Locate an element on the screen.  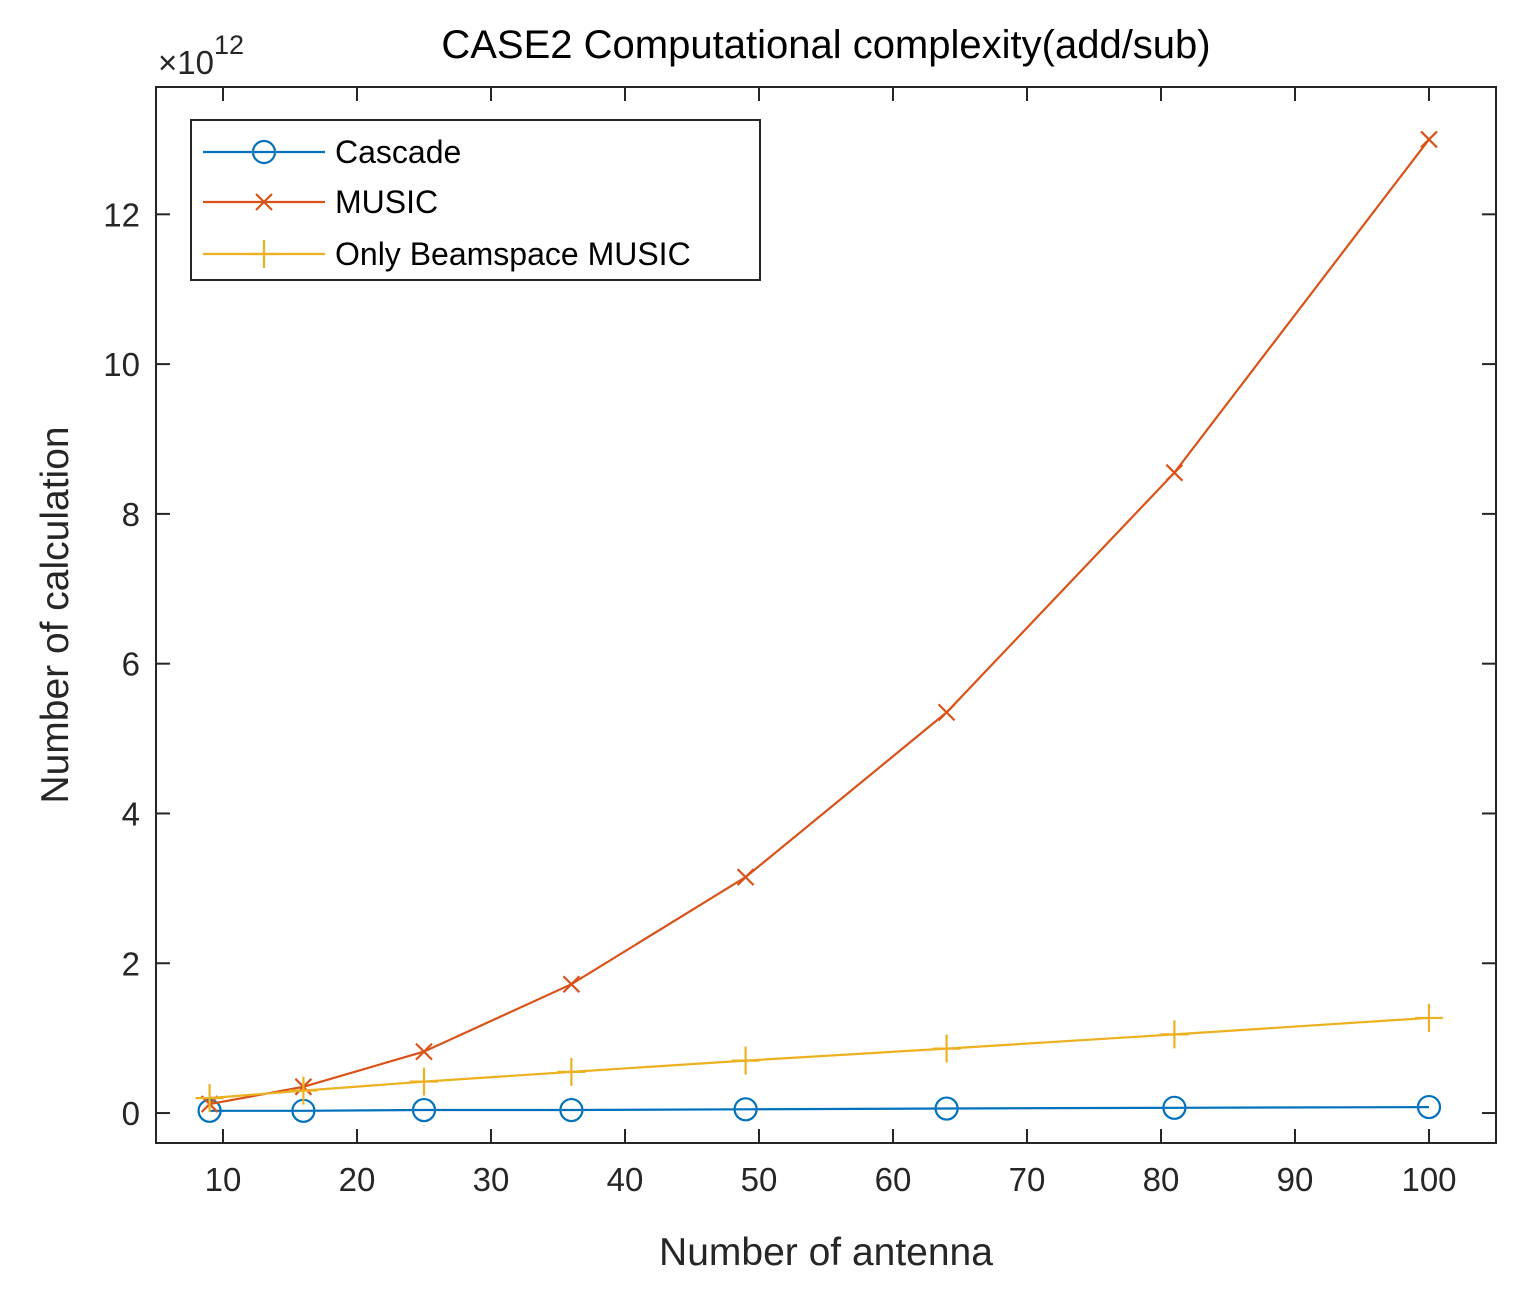
x-tick-label: 40 is located at coordinates (625, 1179).